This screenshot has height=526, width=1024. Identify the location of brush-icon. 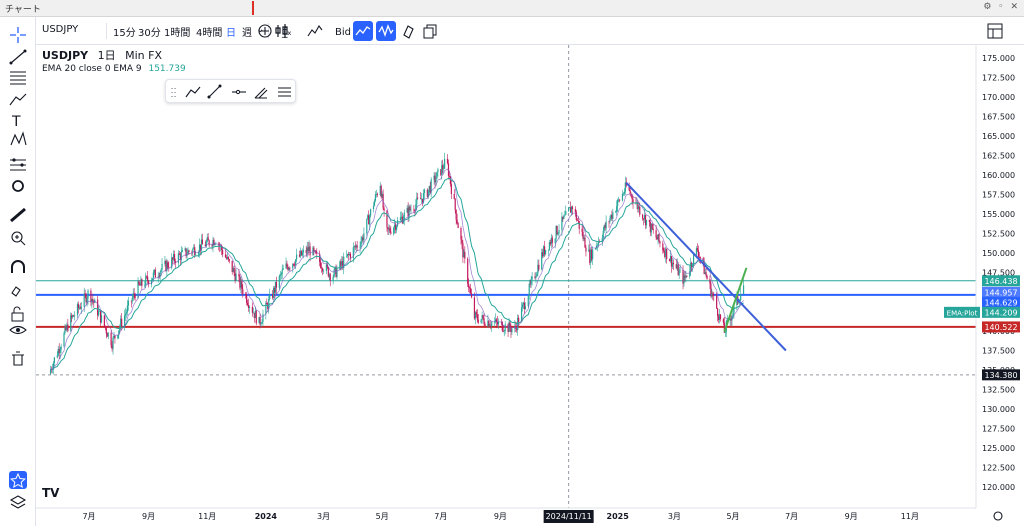
(18, 99).